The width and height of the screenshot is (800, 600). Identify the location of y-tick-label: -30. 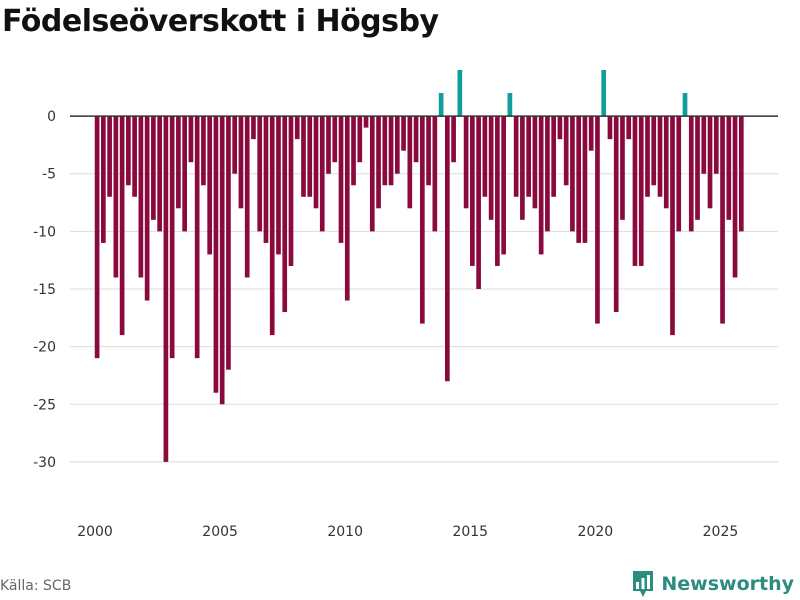
(44, 463).